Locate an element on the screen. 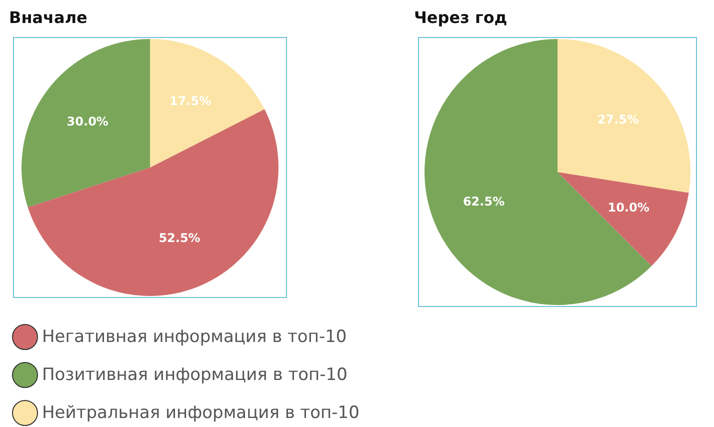 Image resolution: width=714 pixels, height=427 pixels. legend-label: Позитивная информация в топ-10 is located at coordinates (195, 375).